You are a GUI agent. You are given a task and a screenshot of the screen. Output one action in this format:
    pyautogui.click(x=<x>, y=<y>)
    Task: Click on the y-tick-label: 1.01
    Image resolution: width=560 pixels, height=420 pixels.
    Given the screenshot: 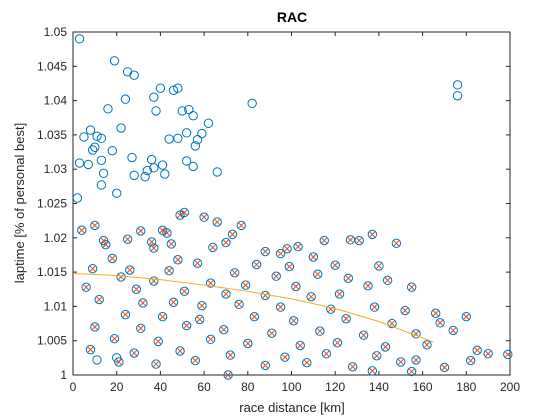 What is the action you would take?
    pyautogui.click(x=56, y=306)
    